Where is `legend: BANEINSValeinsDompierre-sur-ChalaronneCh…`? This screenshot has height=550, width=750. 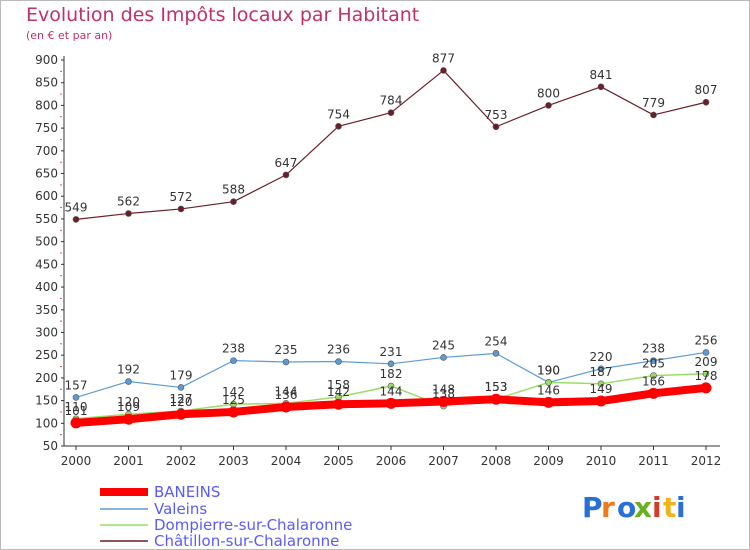
legend: BANEINSValeinsDompierre-sur-ChalaronneCh… is located at coordinates (226, 516).